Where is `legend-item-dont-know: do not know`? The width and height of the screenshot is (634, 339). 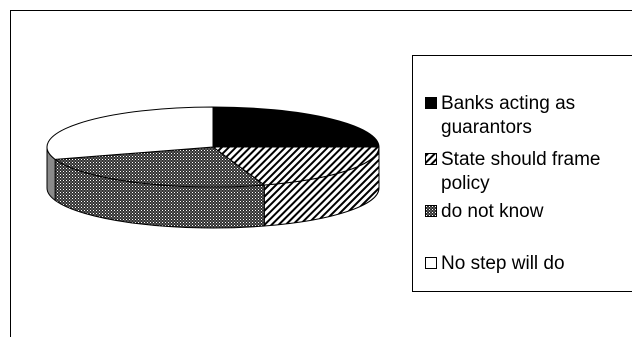
legend-item-dont-know: do not know is located at coordinates (527, 212).